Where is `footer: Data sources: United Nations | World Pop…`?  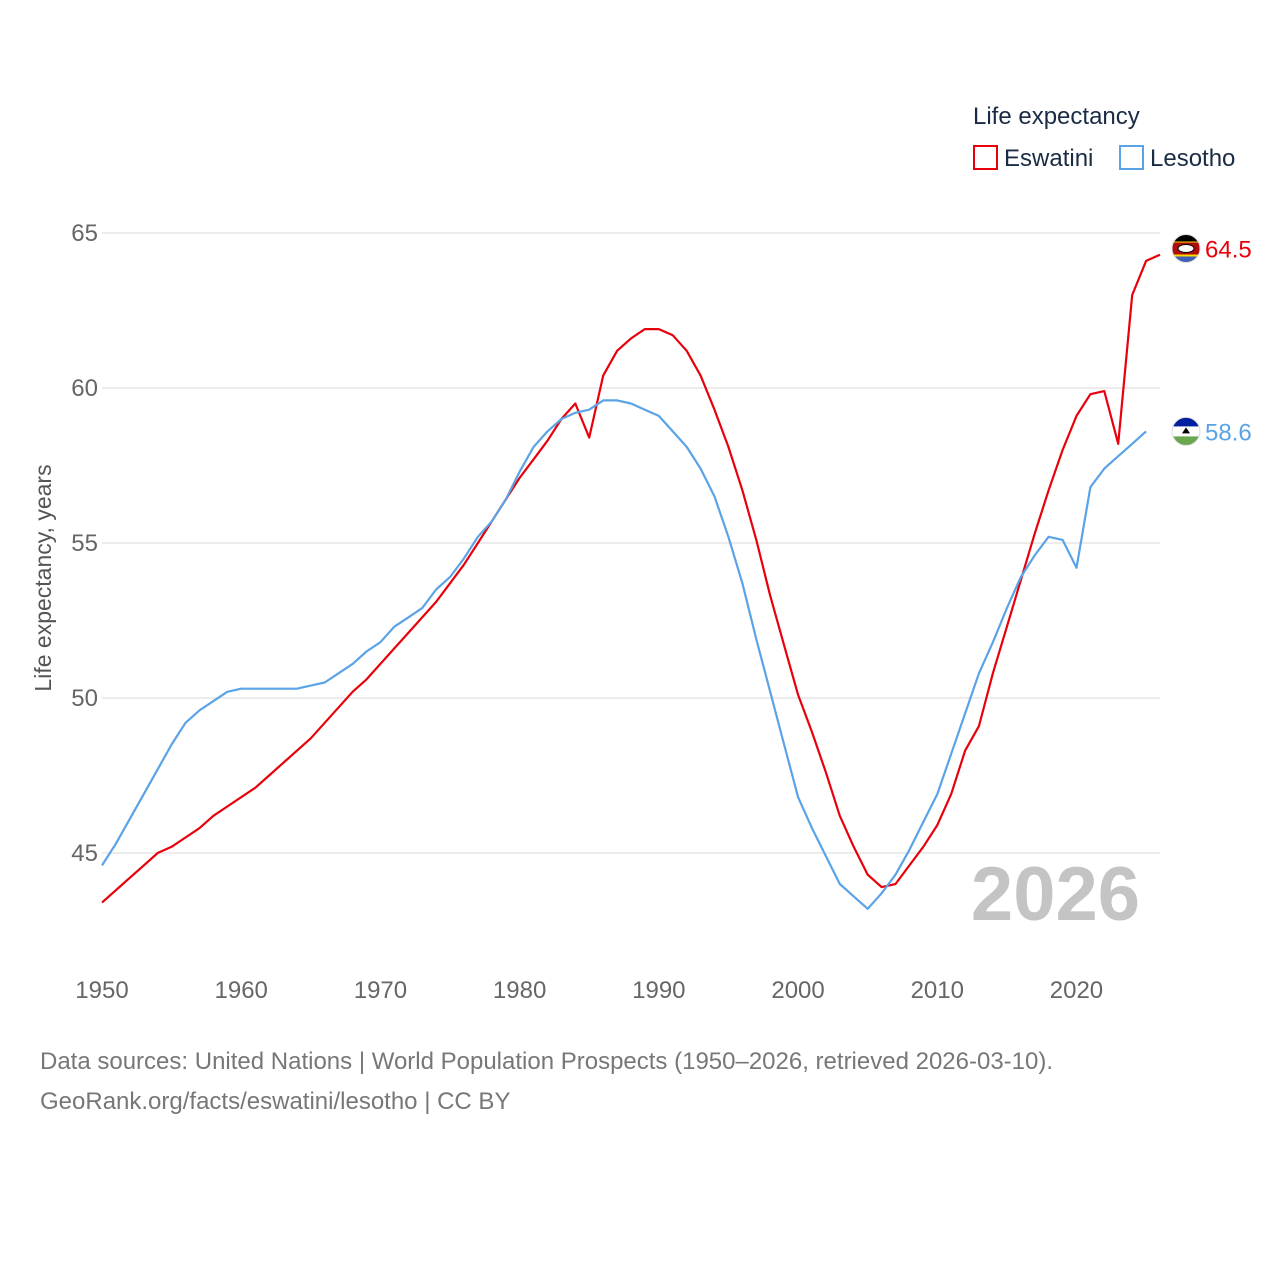 footer: Data sources: United Nations | World Pop… is located at coordinates (546, 1082).